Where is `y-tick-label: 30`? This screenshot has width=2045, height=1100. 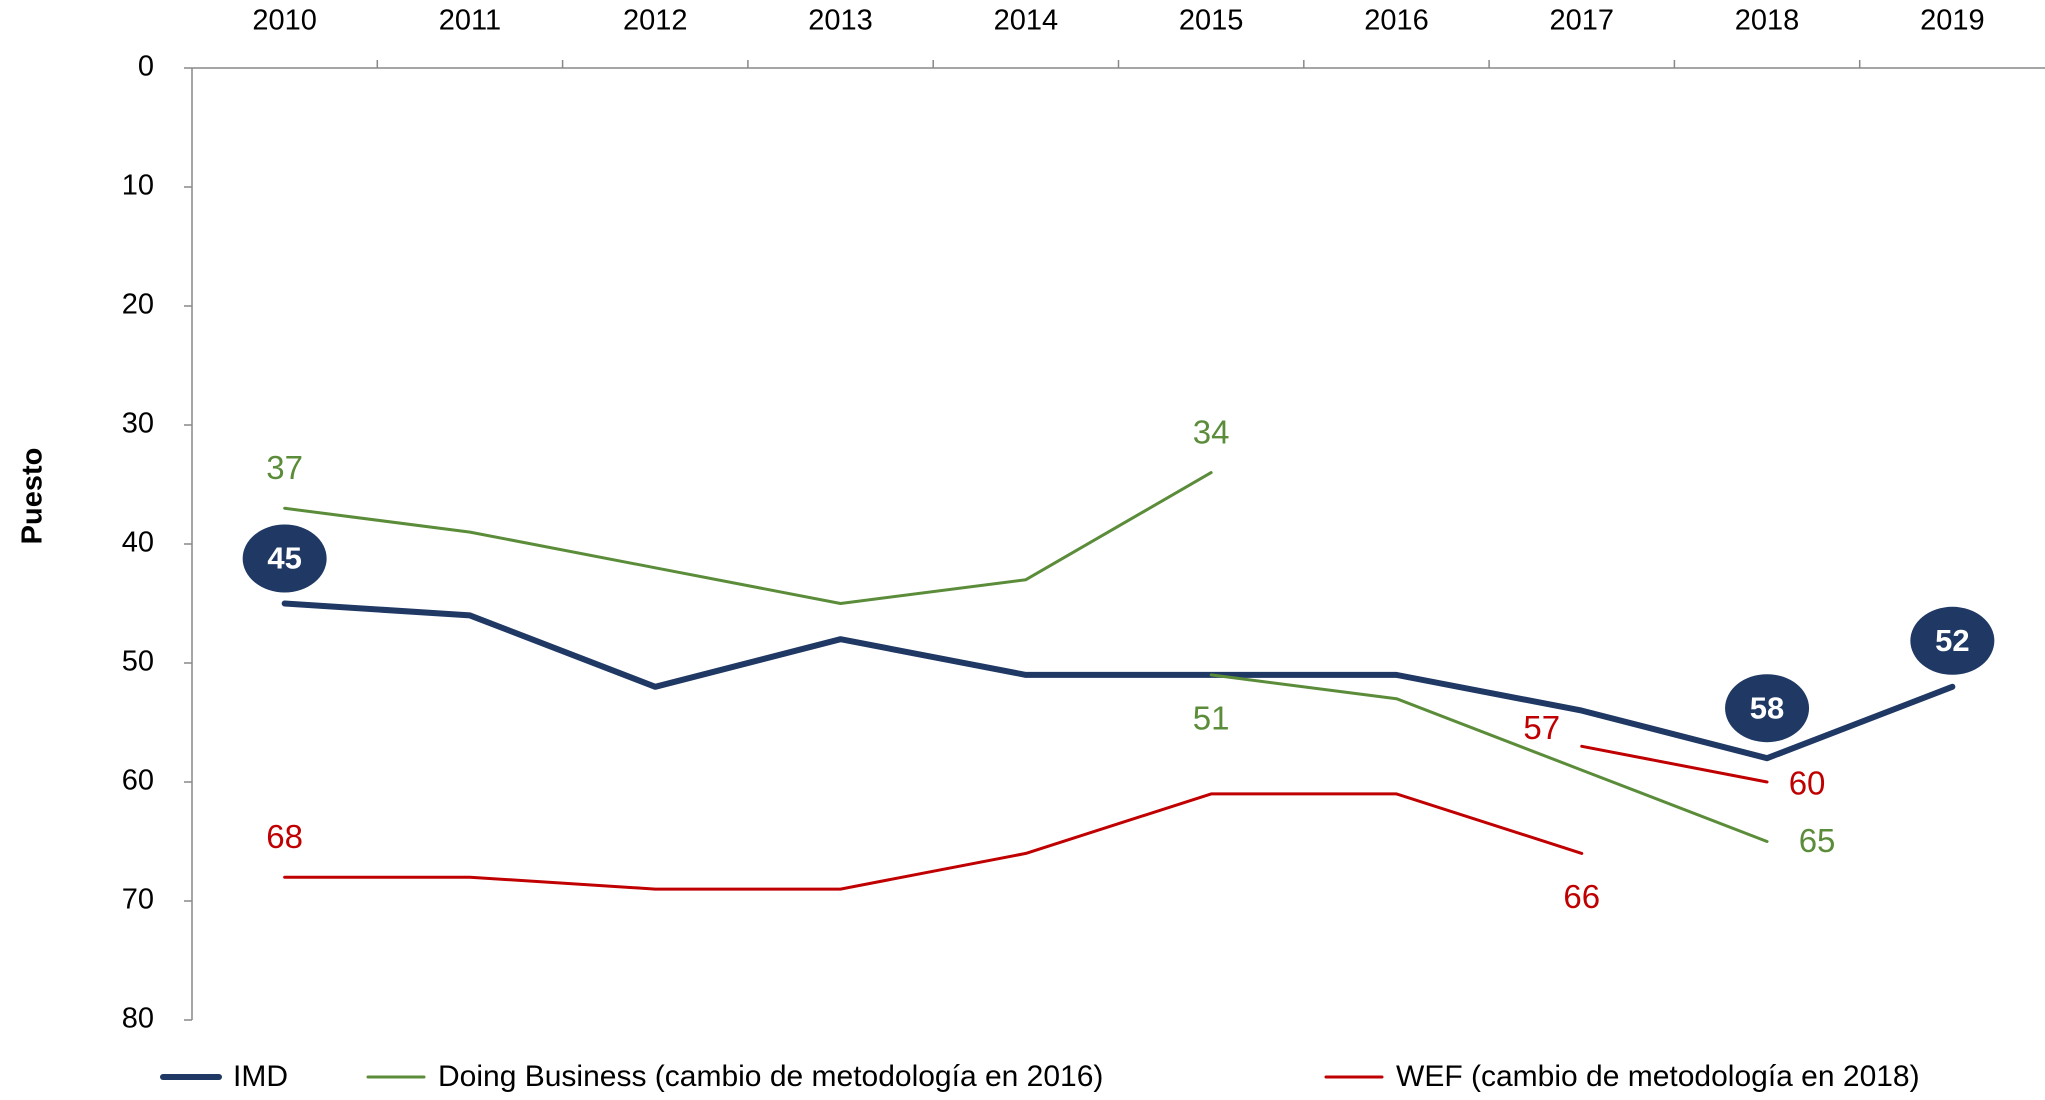
y-tick-label: 30 is located at coordinates (138, 424).